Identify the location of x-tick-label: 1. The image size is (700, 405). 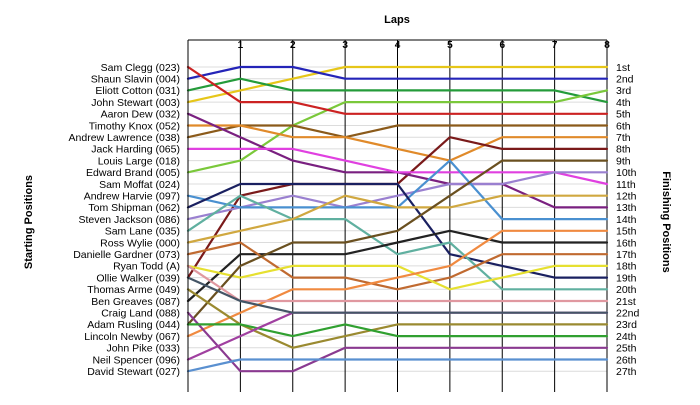
(241, 45).